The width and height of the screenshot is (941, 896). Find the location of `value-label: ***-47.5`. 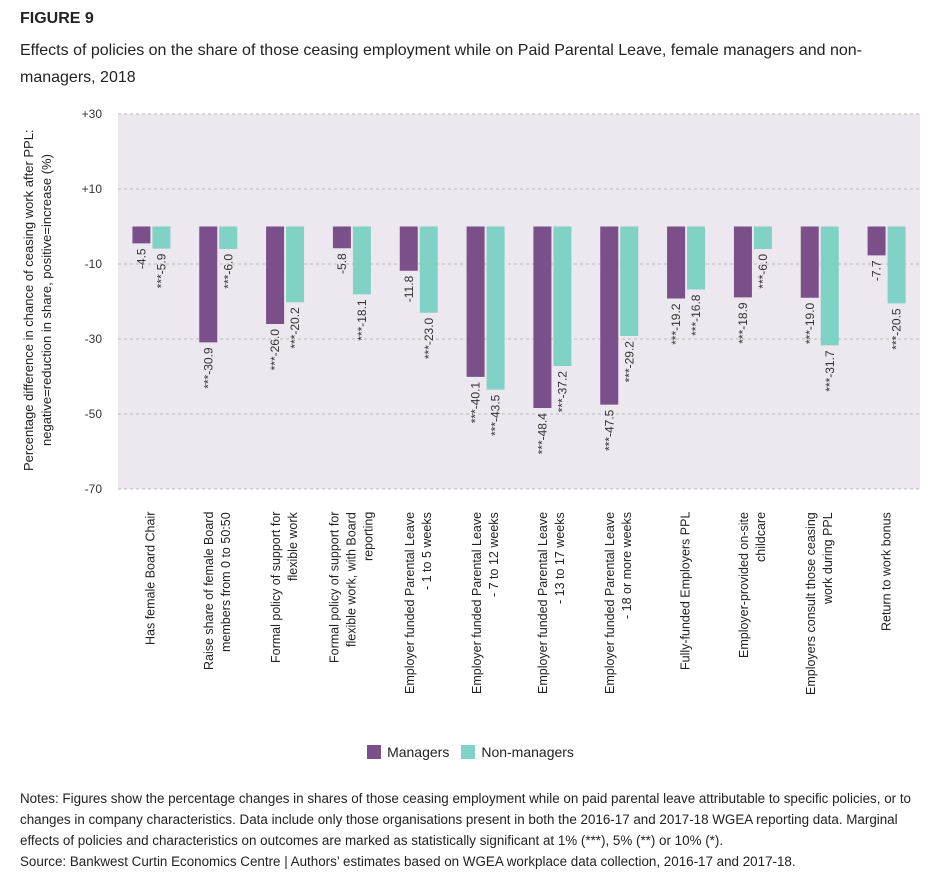

value-label: ***-47.5 is located at coordinates (609, 430).